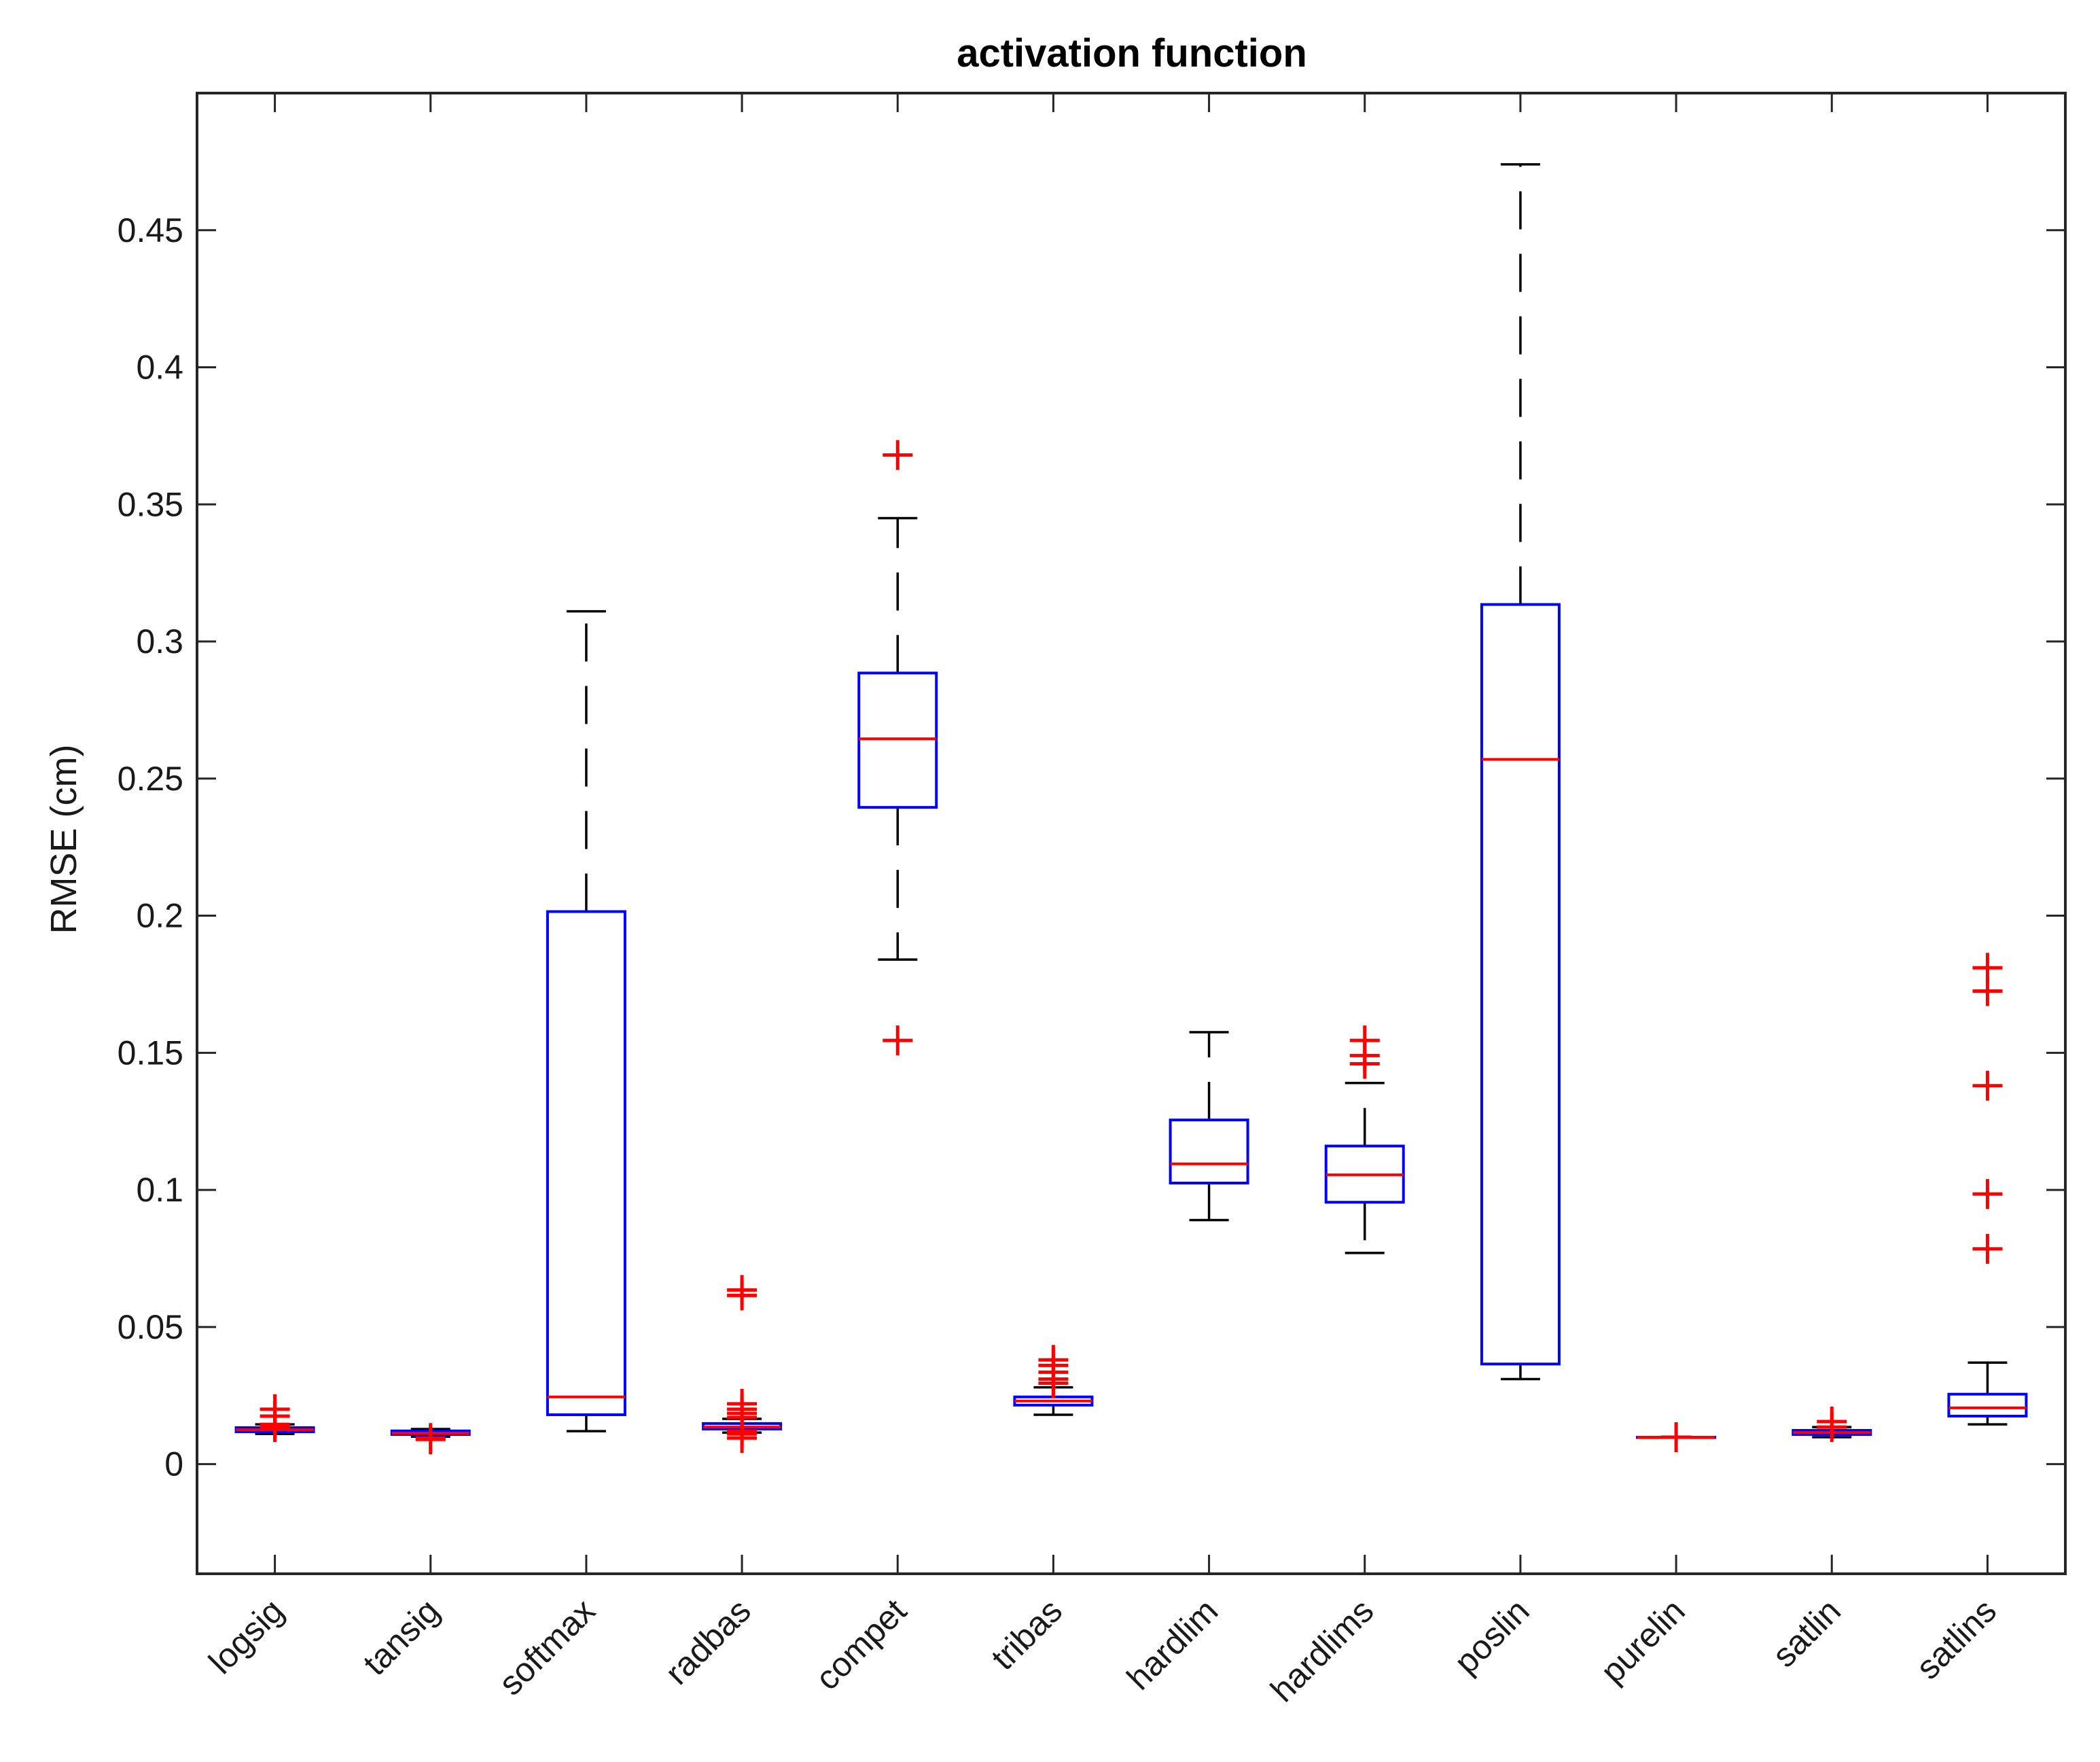 The width and height of the screenshot is (2100, 1762). Describe the element at coordinates (150, 230) in the screenshot. I see `y-tick-label: 0.45` at that location.